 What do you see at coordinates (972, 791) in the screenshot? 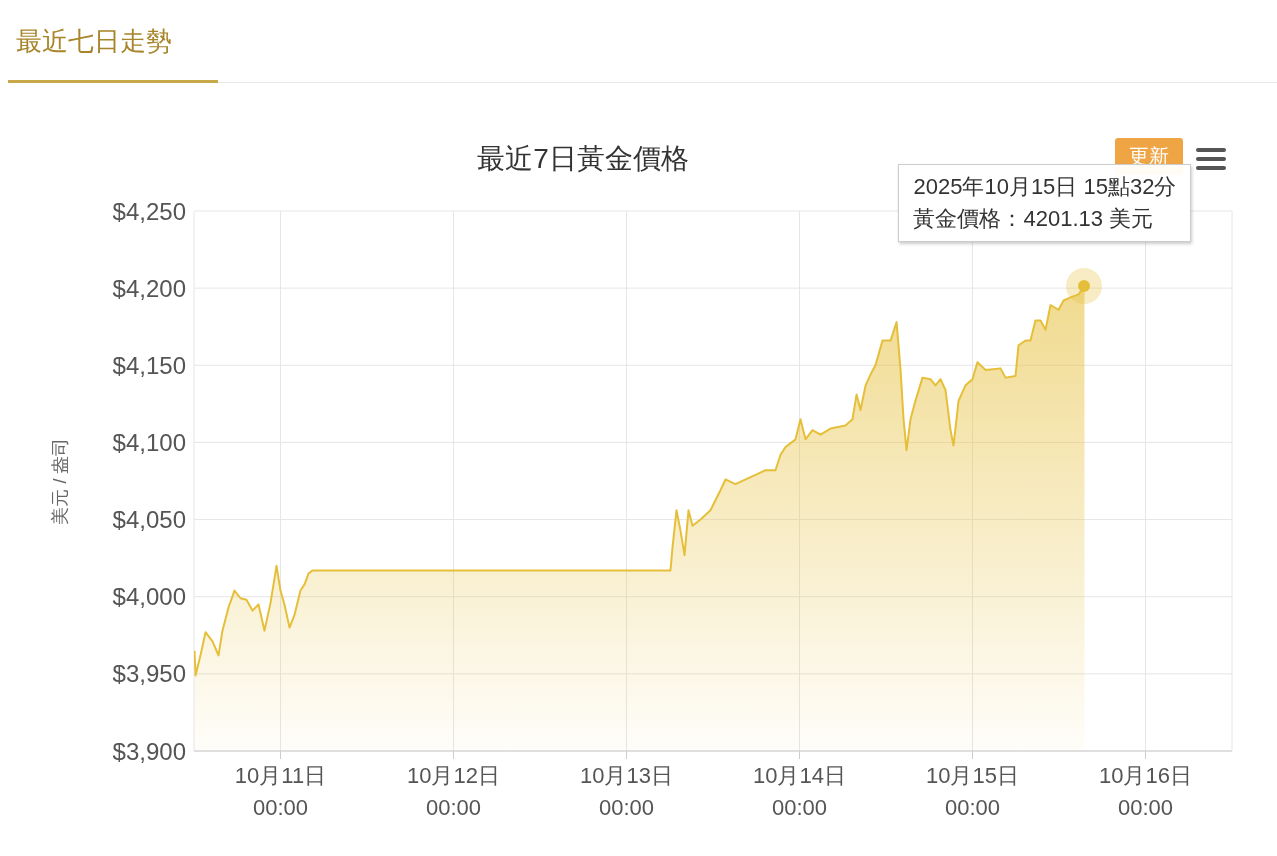
I see `x-tick-label: 10月15日 00:00` at bounding box center [972, 791].